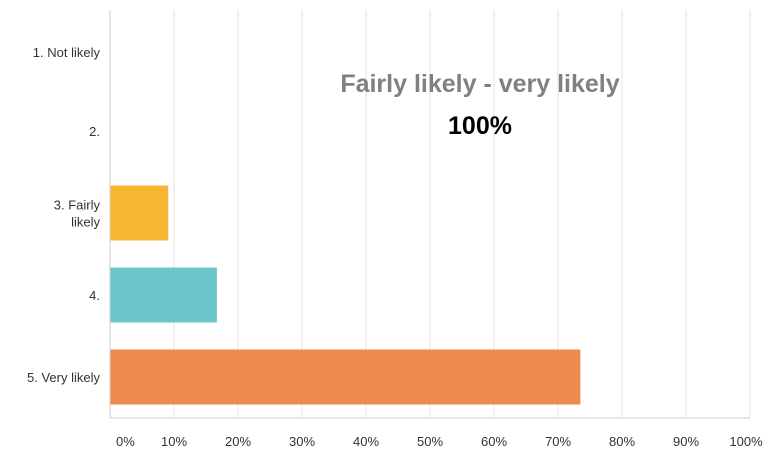  What do you see at coordinates (174, 441) in the screenshot?
I see `x-tick-label-10: 10%` at bounding box center [174, 441].